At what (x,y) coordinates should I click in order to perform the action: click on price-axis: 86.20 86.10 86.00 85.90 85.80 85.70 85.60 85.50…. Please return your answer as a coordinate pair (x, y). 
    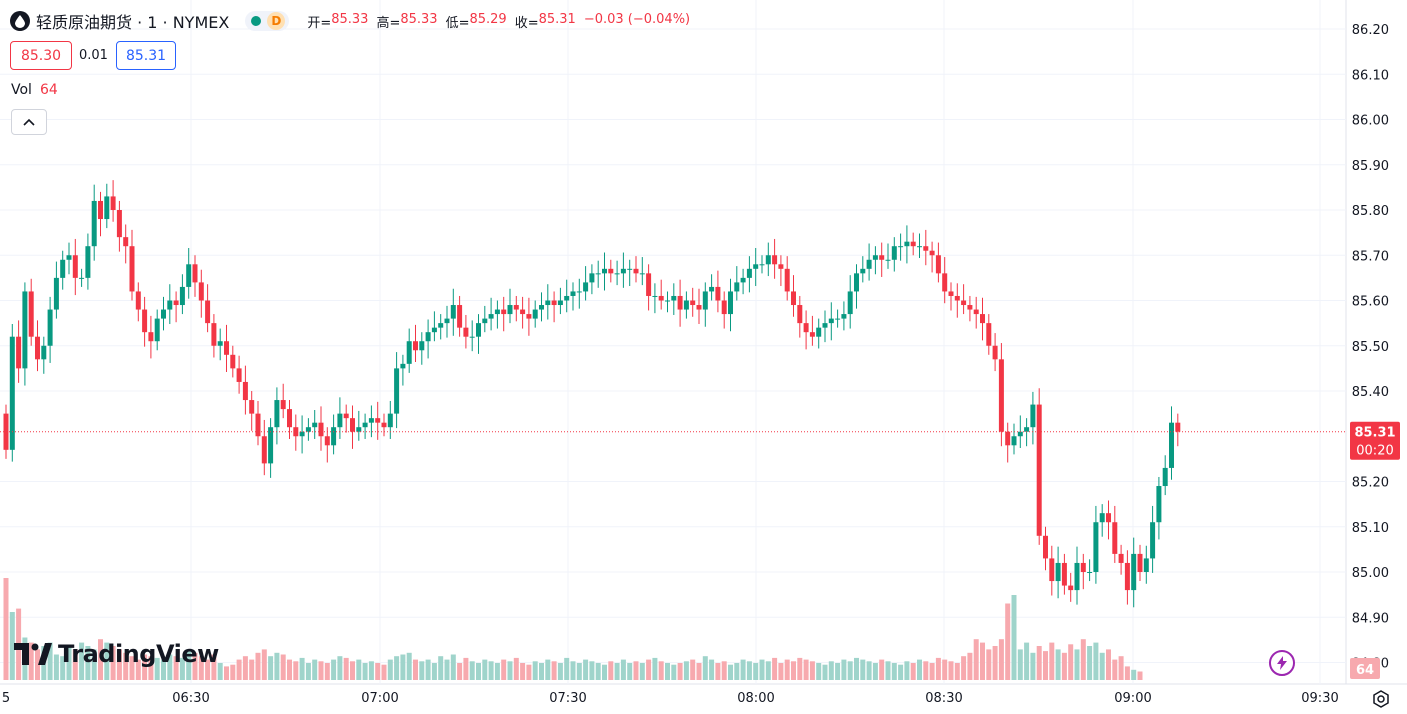
    Looking at the image, I should click on (1370, 347).